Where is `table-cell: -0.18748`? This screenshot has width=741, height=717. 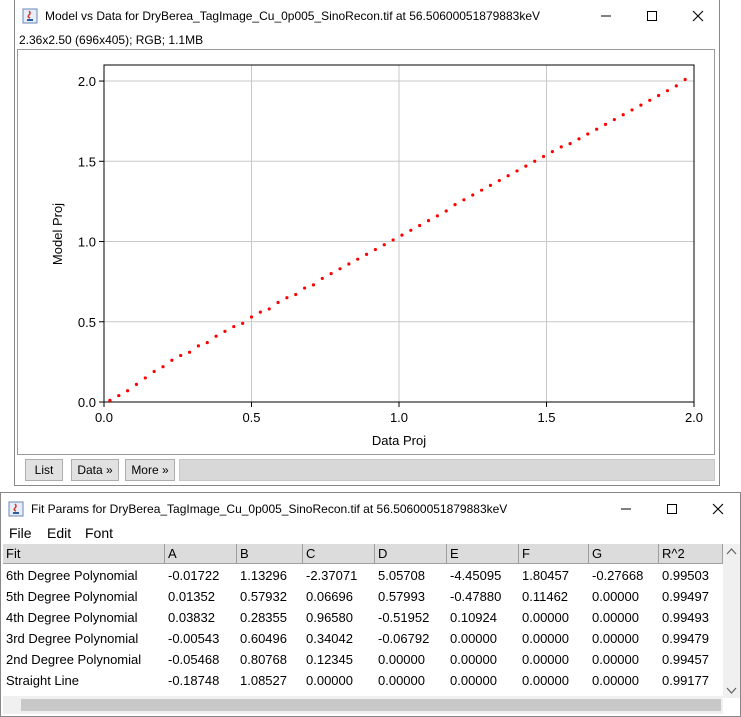
table-cell: -0.18748 is located at coordinates (194, 680).